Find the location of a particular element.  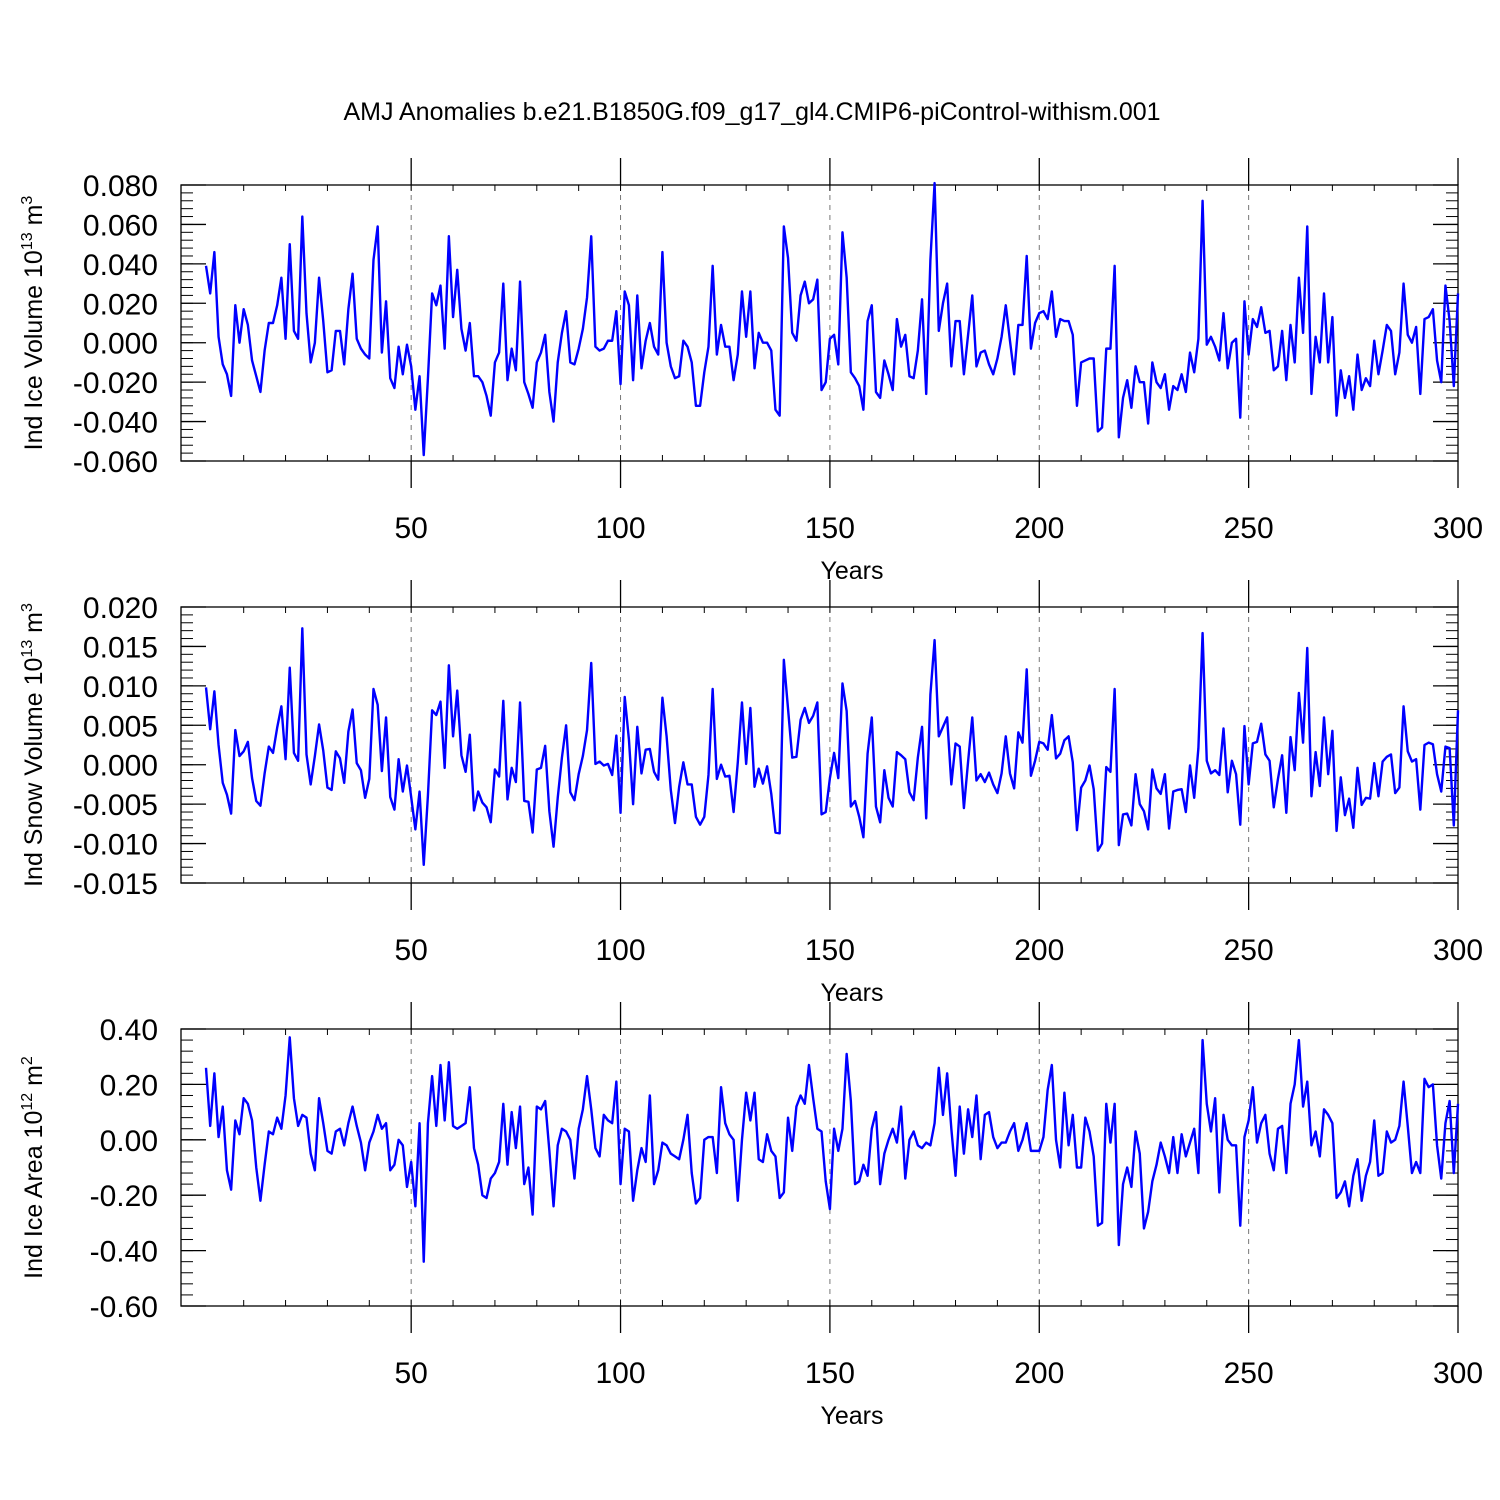

y-axis-label: Ind Snow Volume 1013 m3 is located at coordinates (33, 745).